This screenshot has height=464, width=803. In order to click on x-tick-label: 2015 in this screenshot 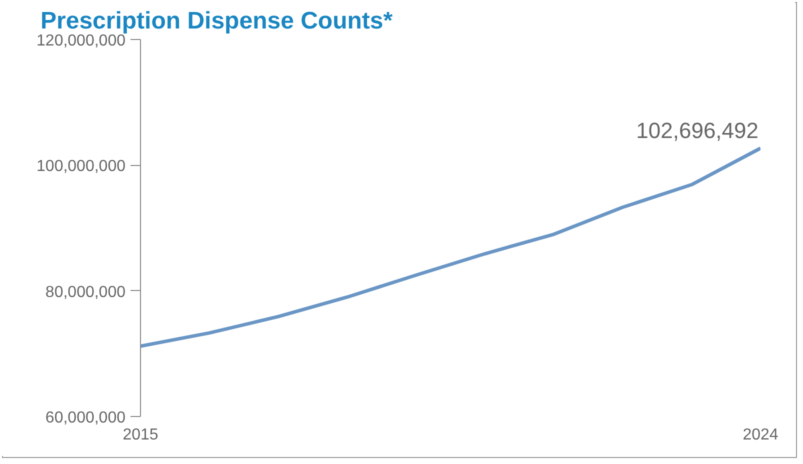, I will do `click(140, 435)`.